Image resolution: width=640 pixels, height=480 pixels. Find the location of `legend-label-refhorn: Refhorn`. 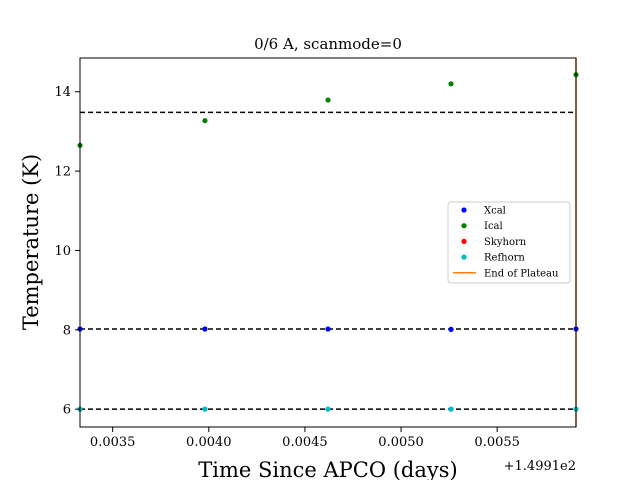

legend-label-refhorn: Refhorn is located at coordinates (504, 258).